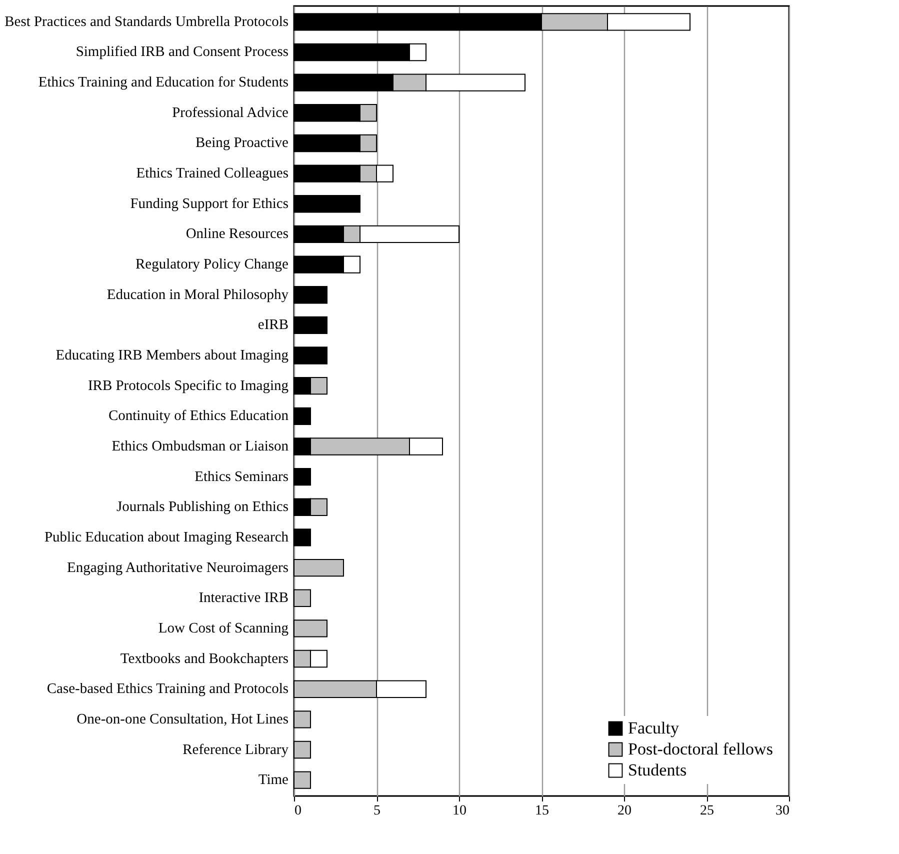  I want to click on y-tick-label: Ethics Seminars, so click(241, 476).